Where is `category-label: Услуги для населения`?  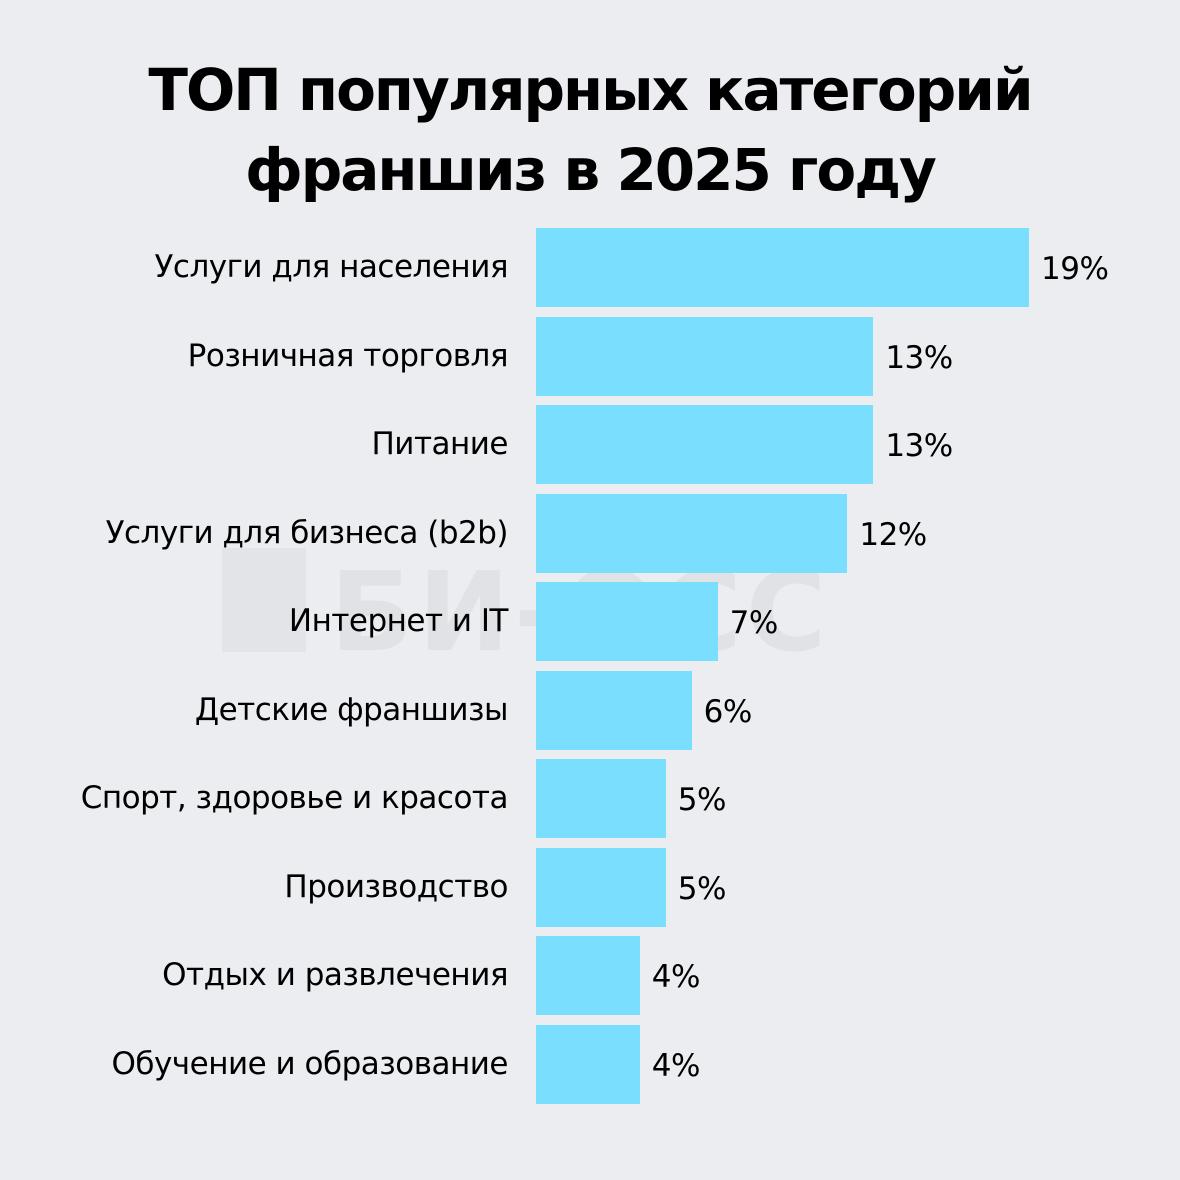
category-label: Услуги для населения is located at coordinates (331, 267).